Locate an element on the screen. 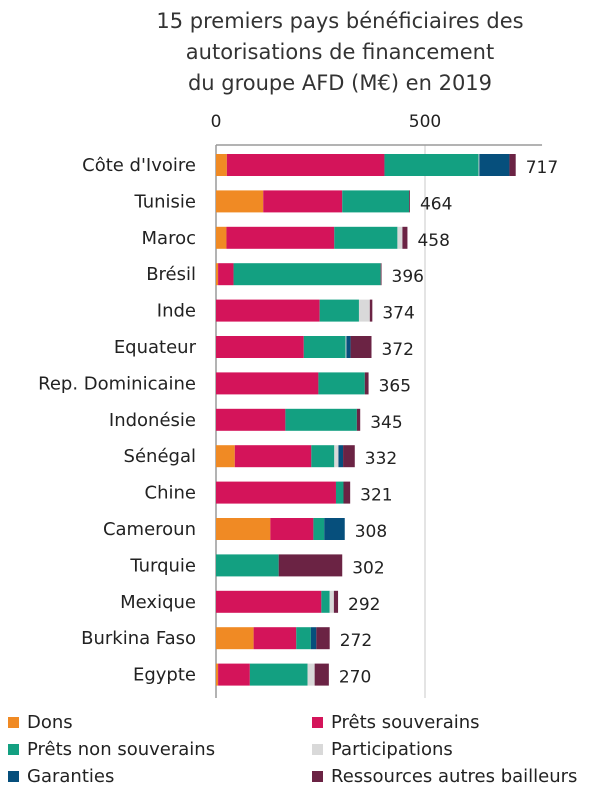 This screenshot has height=789, width=604. category-label-mexique: Mexique is located at coordinates (158, 602).